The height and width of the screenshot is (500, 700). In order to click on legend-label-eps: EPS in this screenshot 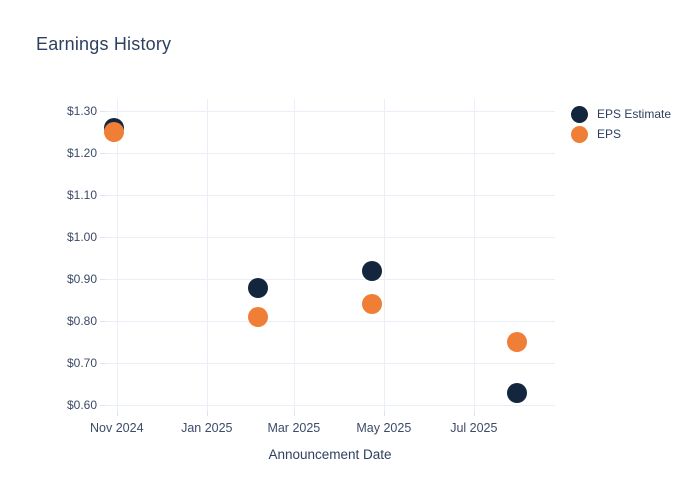, I will do `click(609, 134)`.